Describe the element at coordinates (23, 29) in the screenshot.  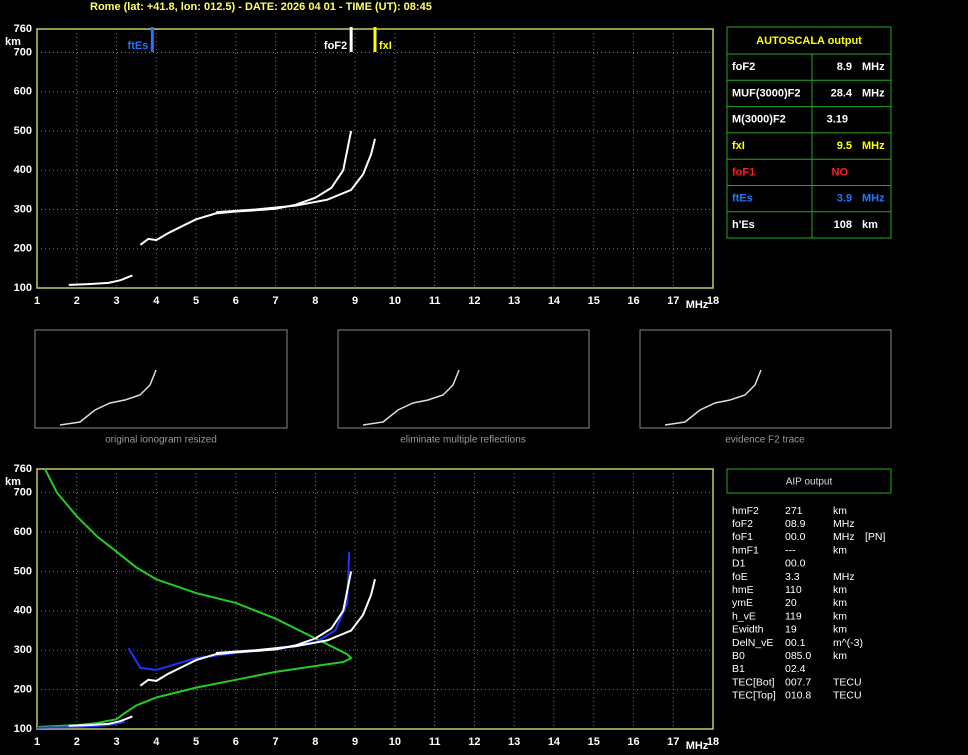
I see `y-tick-label: 760` at that location.